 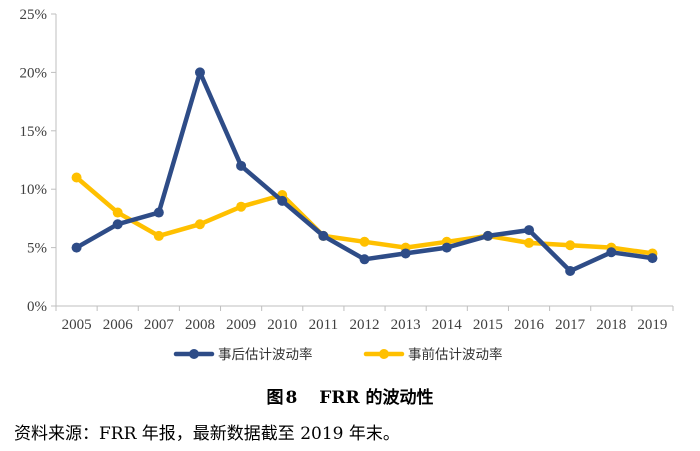 What do you see at coordinates (275, 398) in the screenshot?
I see `figure-caption-label: 图` at bounding box center [275, 398].